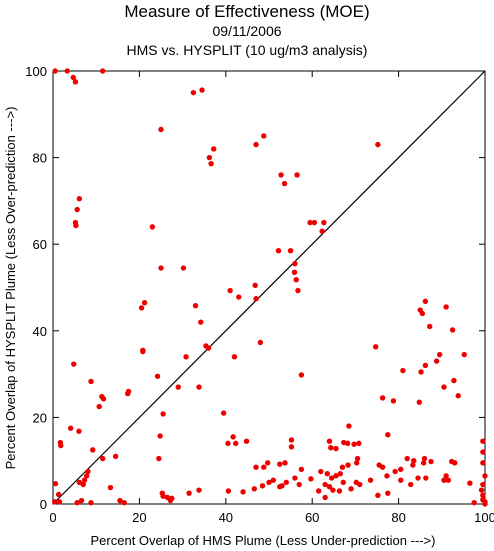 The height and width of the screenshot is (551, 494). What do you see at coordinates (36, 71) in the screenshot?
I see `y-tick-label: 100` at bounding box center [36, 71].